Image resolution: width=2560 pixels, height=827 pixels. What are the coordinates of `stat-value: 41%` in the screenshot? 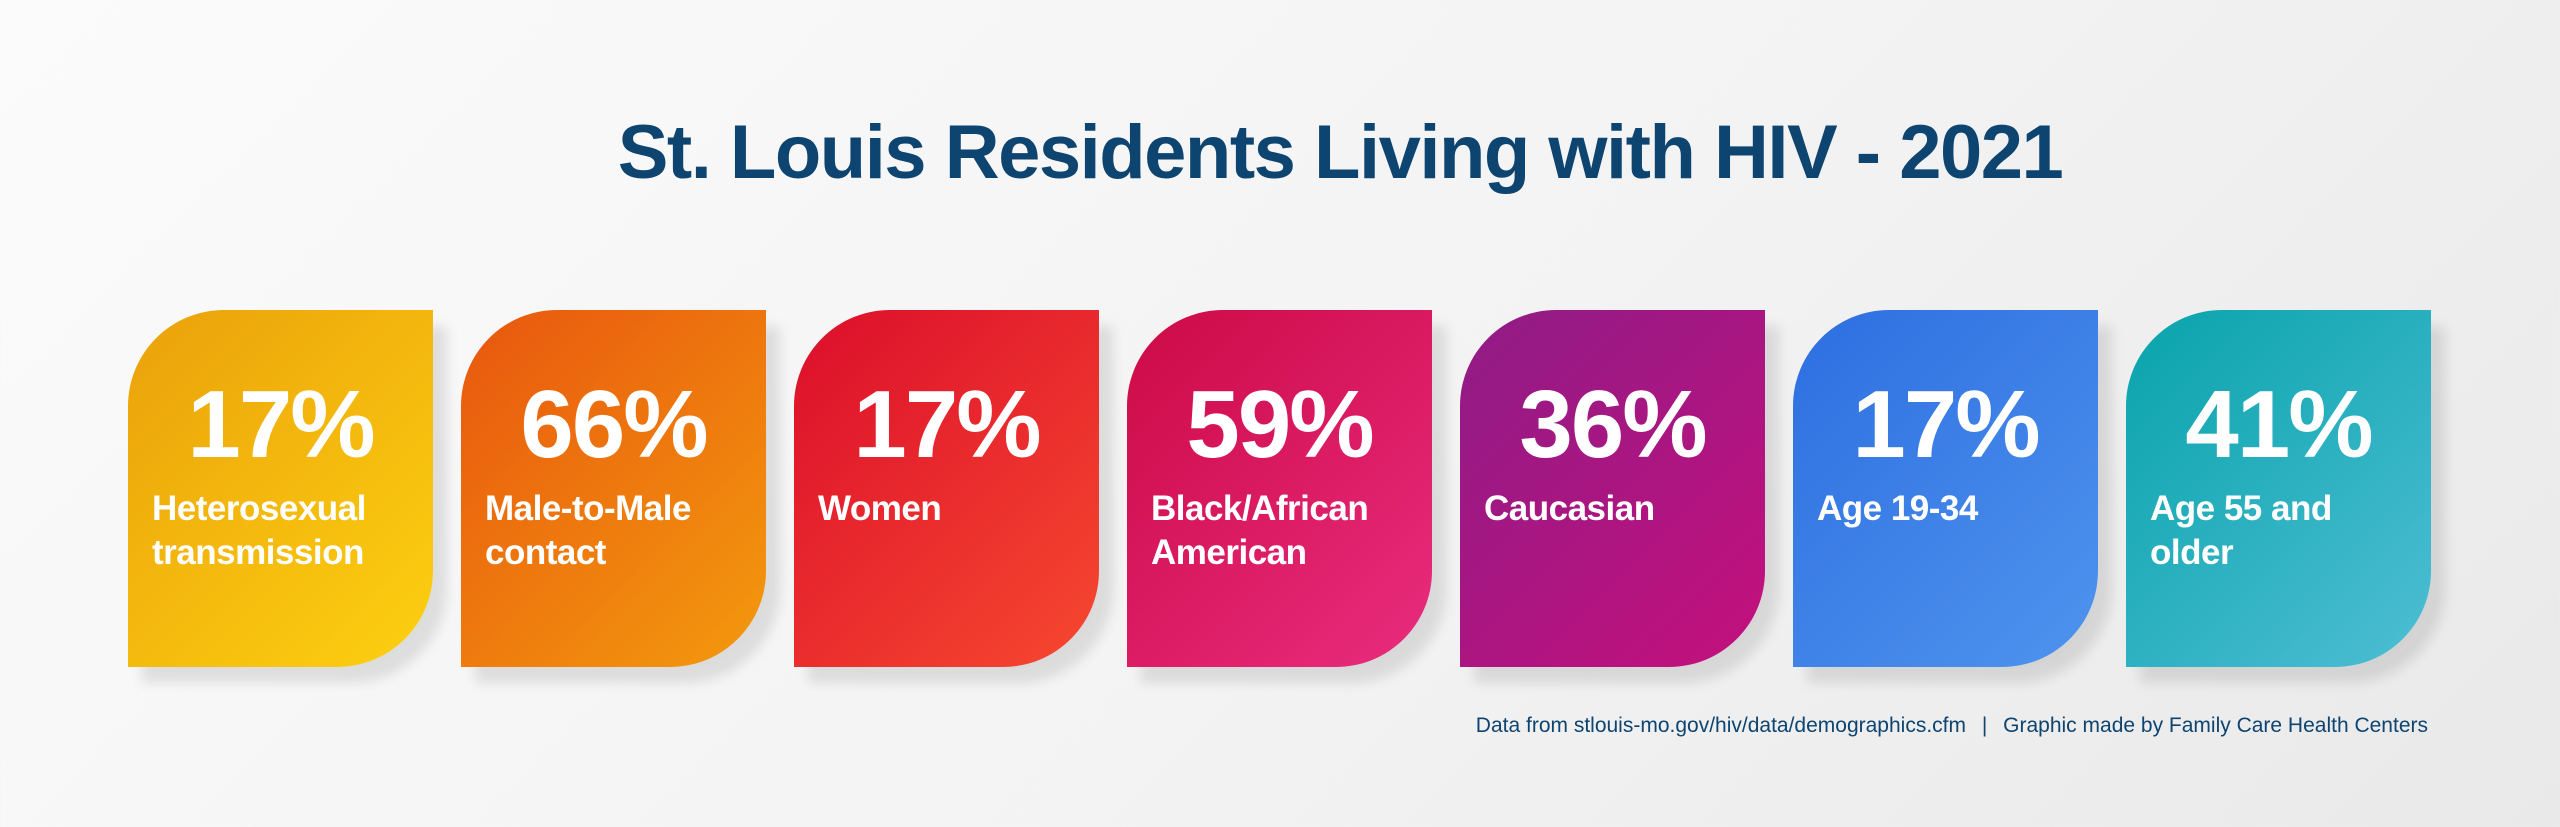 It's located at (2279, 424).